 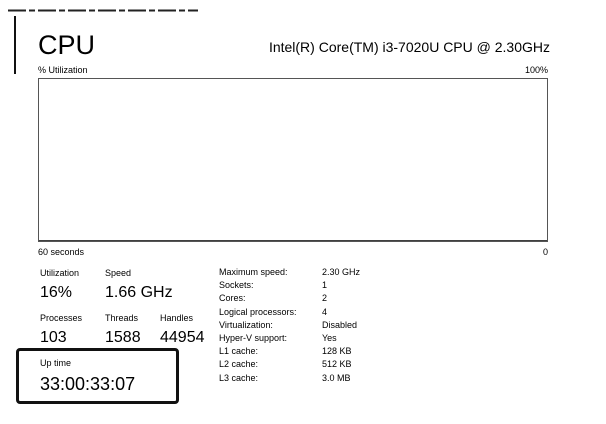 What do you see at coordinates (239, 351) in the screenshot?
I see `spec-label: L1 cache:` at bounding box center [239, 351].